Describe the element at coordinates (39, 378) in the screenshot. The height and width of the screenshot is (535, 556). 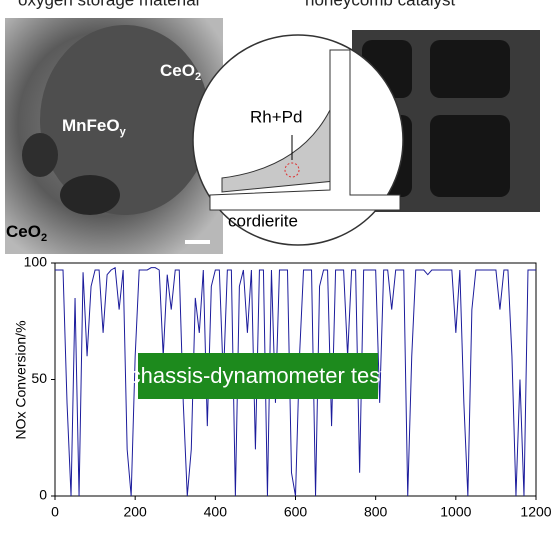
I see `y-tick-label: 50` at that location.